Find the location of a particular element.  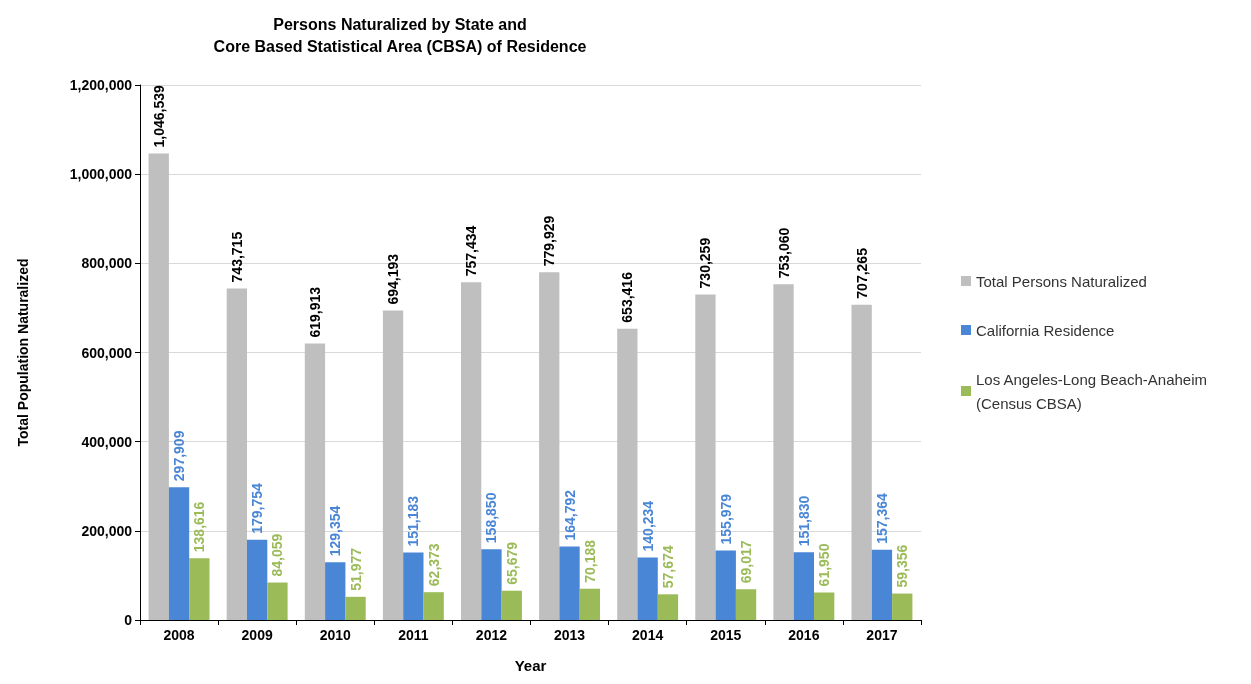

data-label: 1,046,539 is located at coordinates (158, 116).